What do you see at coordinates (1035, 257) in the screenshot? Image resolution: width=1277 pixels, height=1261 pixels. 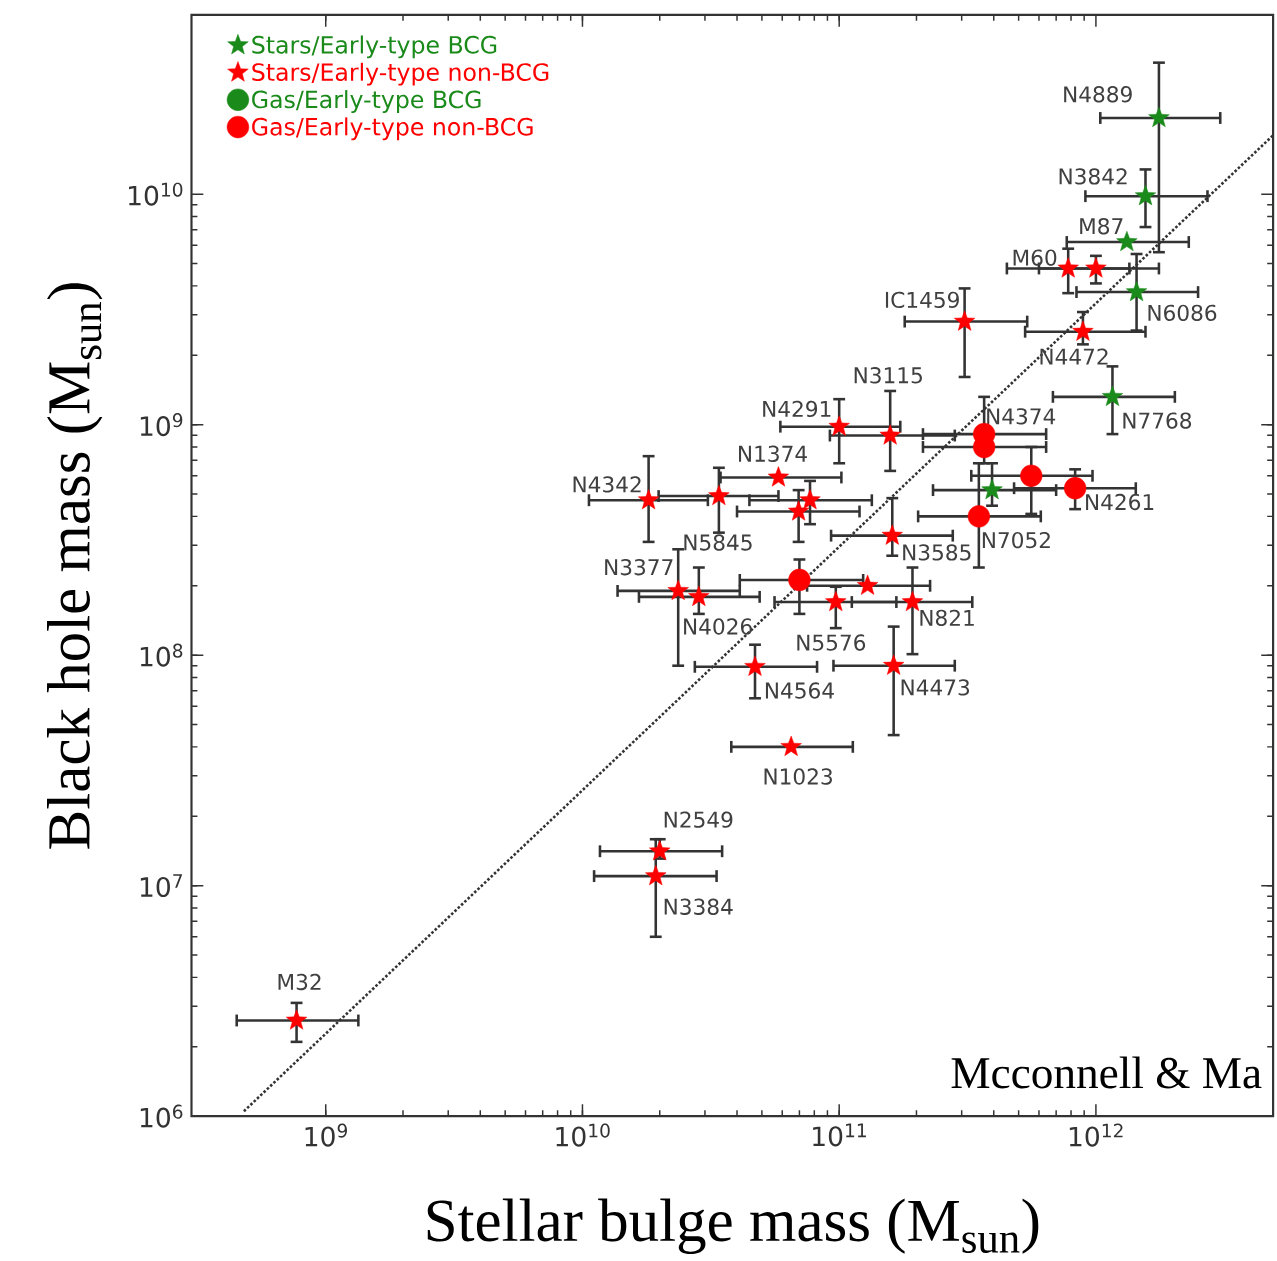 I see `annotation: M60` at bounding box center [1035, 257].